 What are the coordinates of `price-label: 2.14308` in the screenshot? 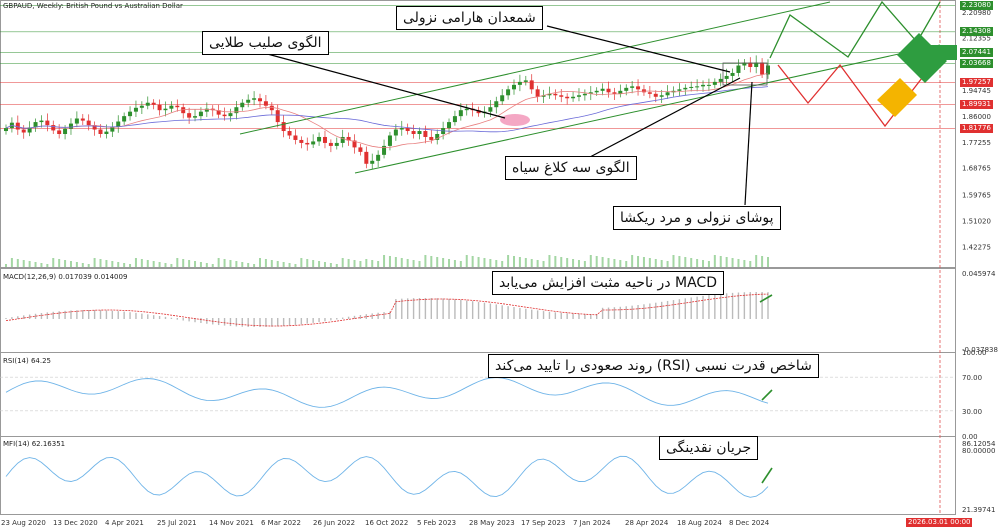 It's located at (976, 32).